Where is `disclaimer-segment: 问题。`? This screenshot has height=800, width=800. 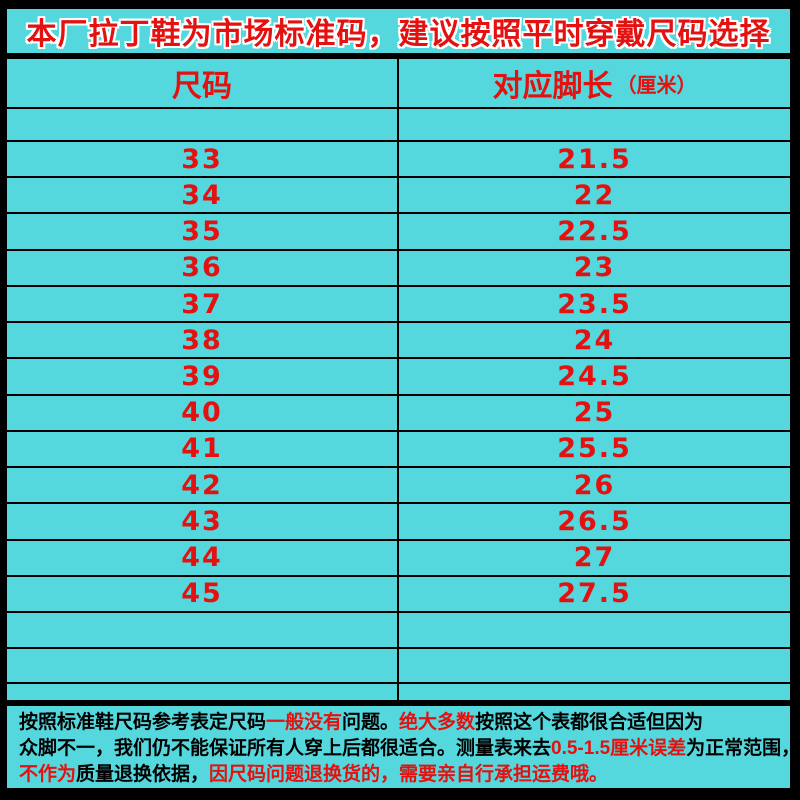 disclaimer-segment: 问题。 is located at coordinates (371, 722).